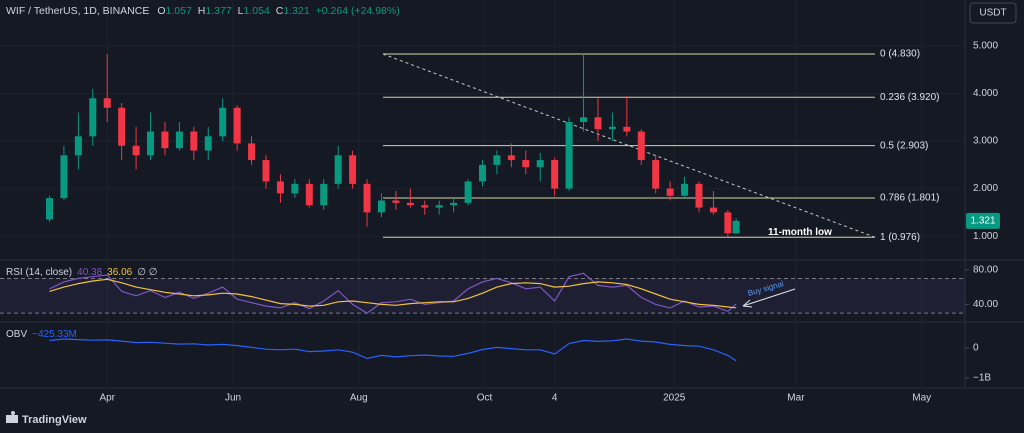  Describe the element at coordinates (296, 11) in the screenshot. I see `ohlc-value: 1.321` at that location.